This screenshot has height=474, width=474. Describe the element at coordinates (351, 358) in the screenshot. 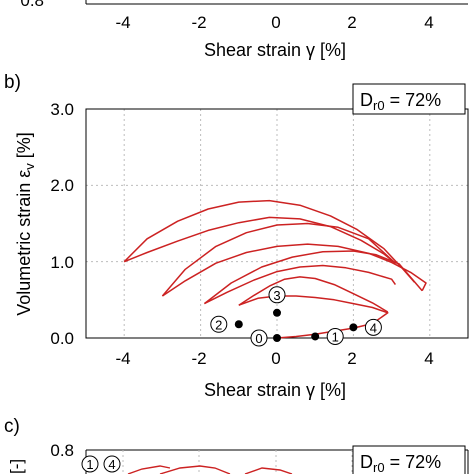

I see `panel-b-xtick: 2` at that location.